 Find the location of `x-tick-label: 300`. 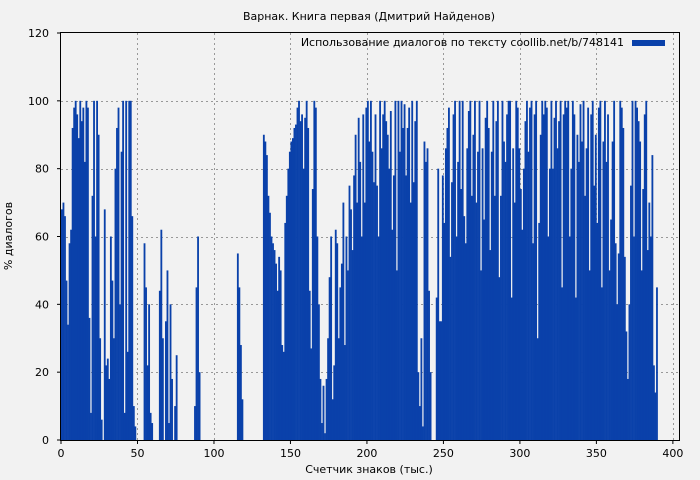

x-tick-label: 300 is located at coordinates (519, 453).